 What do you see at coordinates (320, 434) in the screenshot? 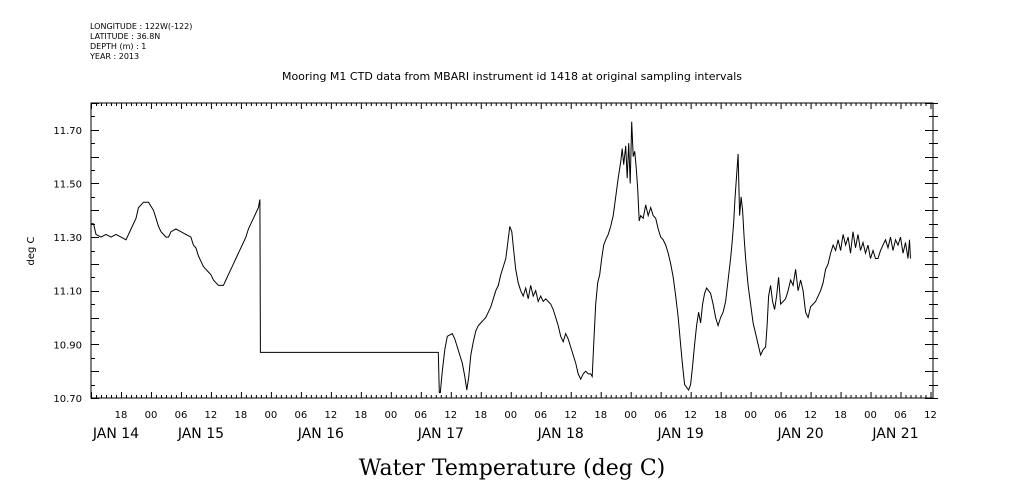
I see `x-day-label: JAN 16` at bounding box center [320, 434].